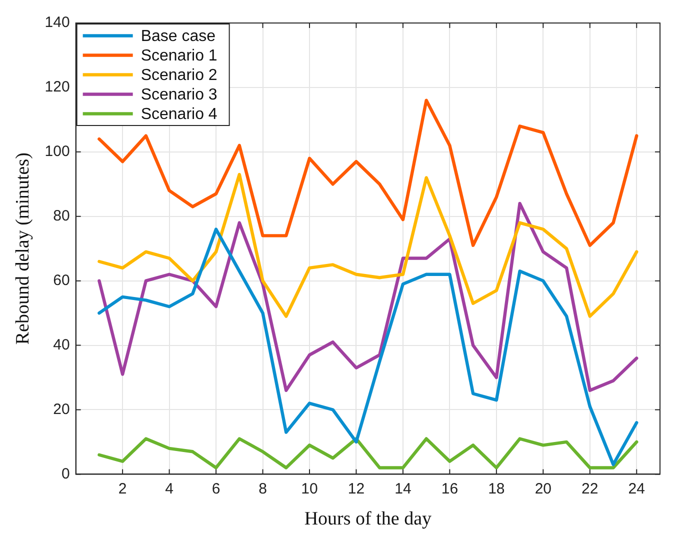 Image resolution: width=680 pixels, height=543 pixels. What do you see at coordinates (636, 489) in the screenshot?
I see `x-tick-label: 24` at bounding box center [636, 489].